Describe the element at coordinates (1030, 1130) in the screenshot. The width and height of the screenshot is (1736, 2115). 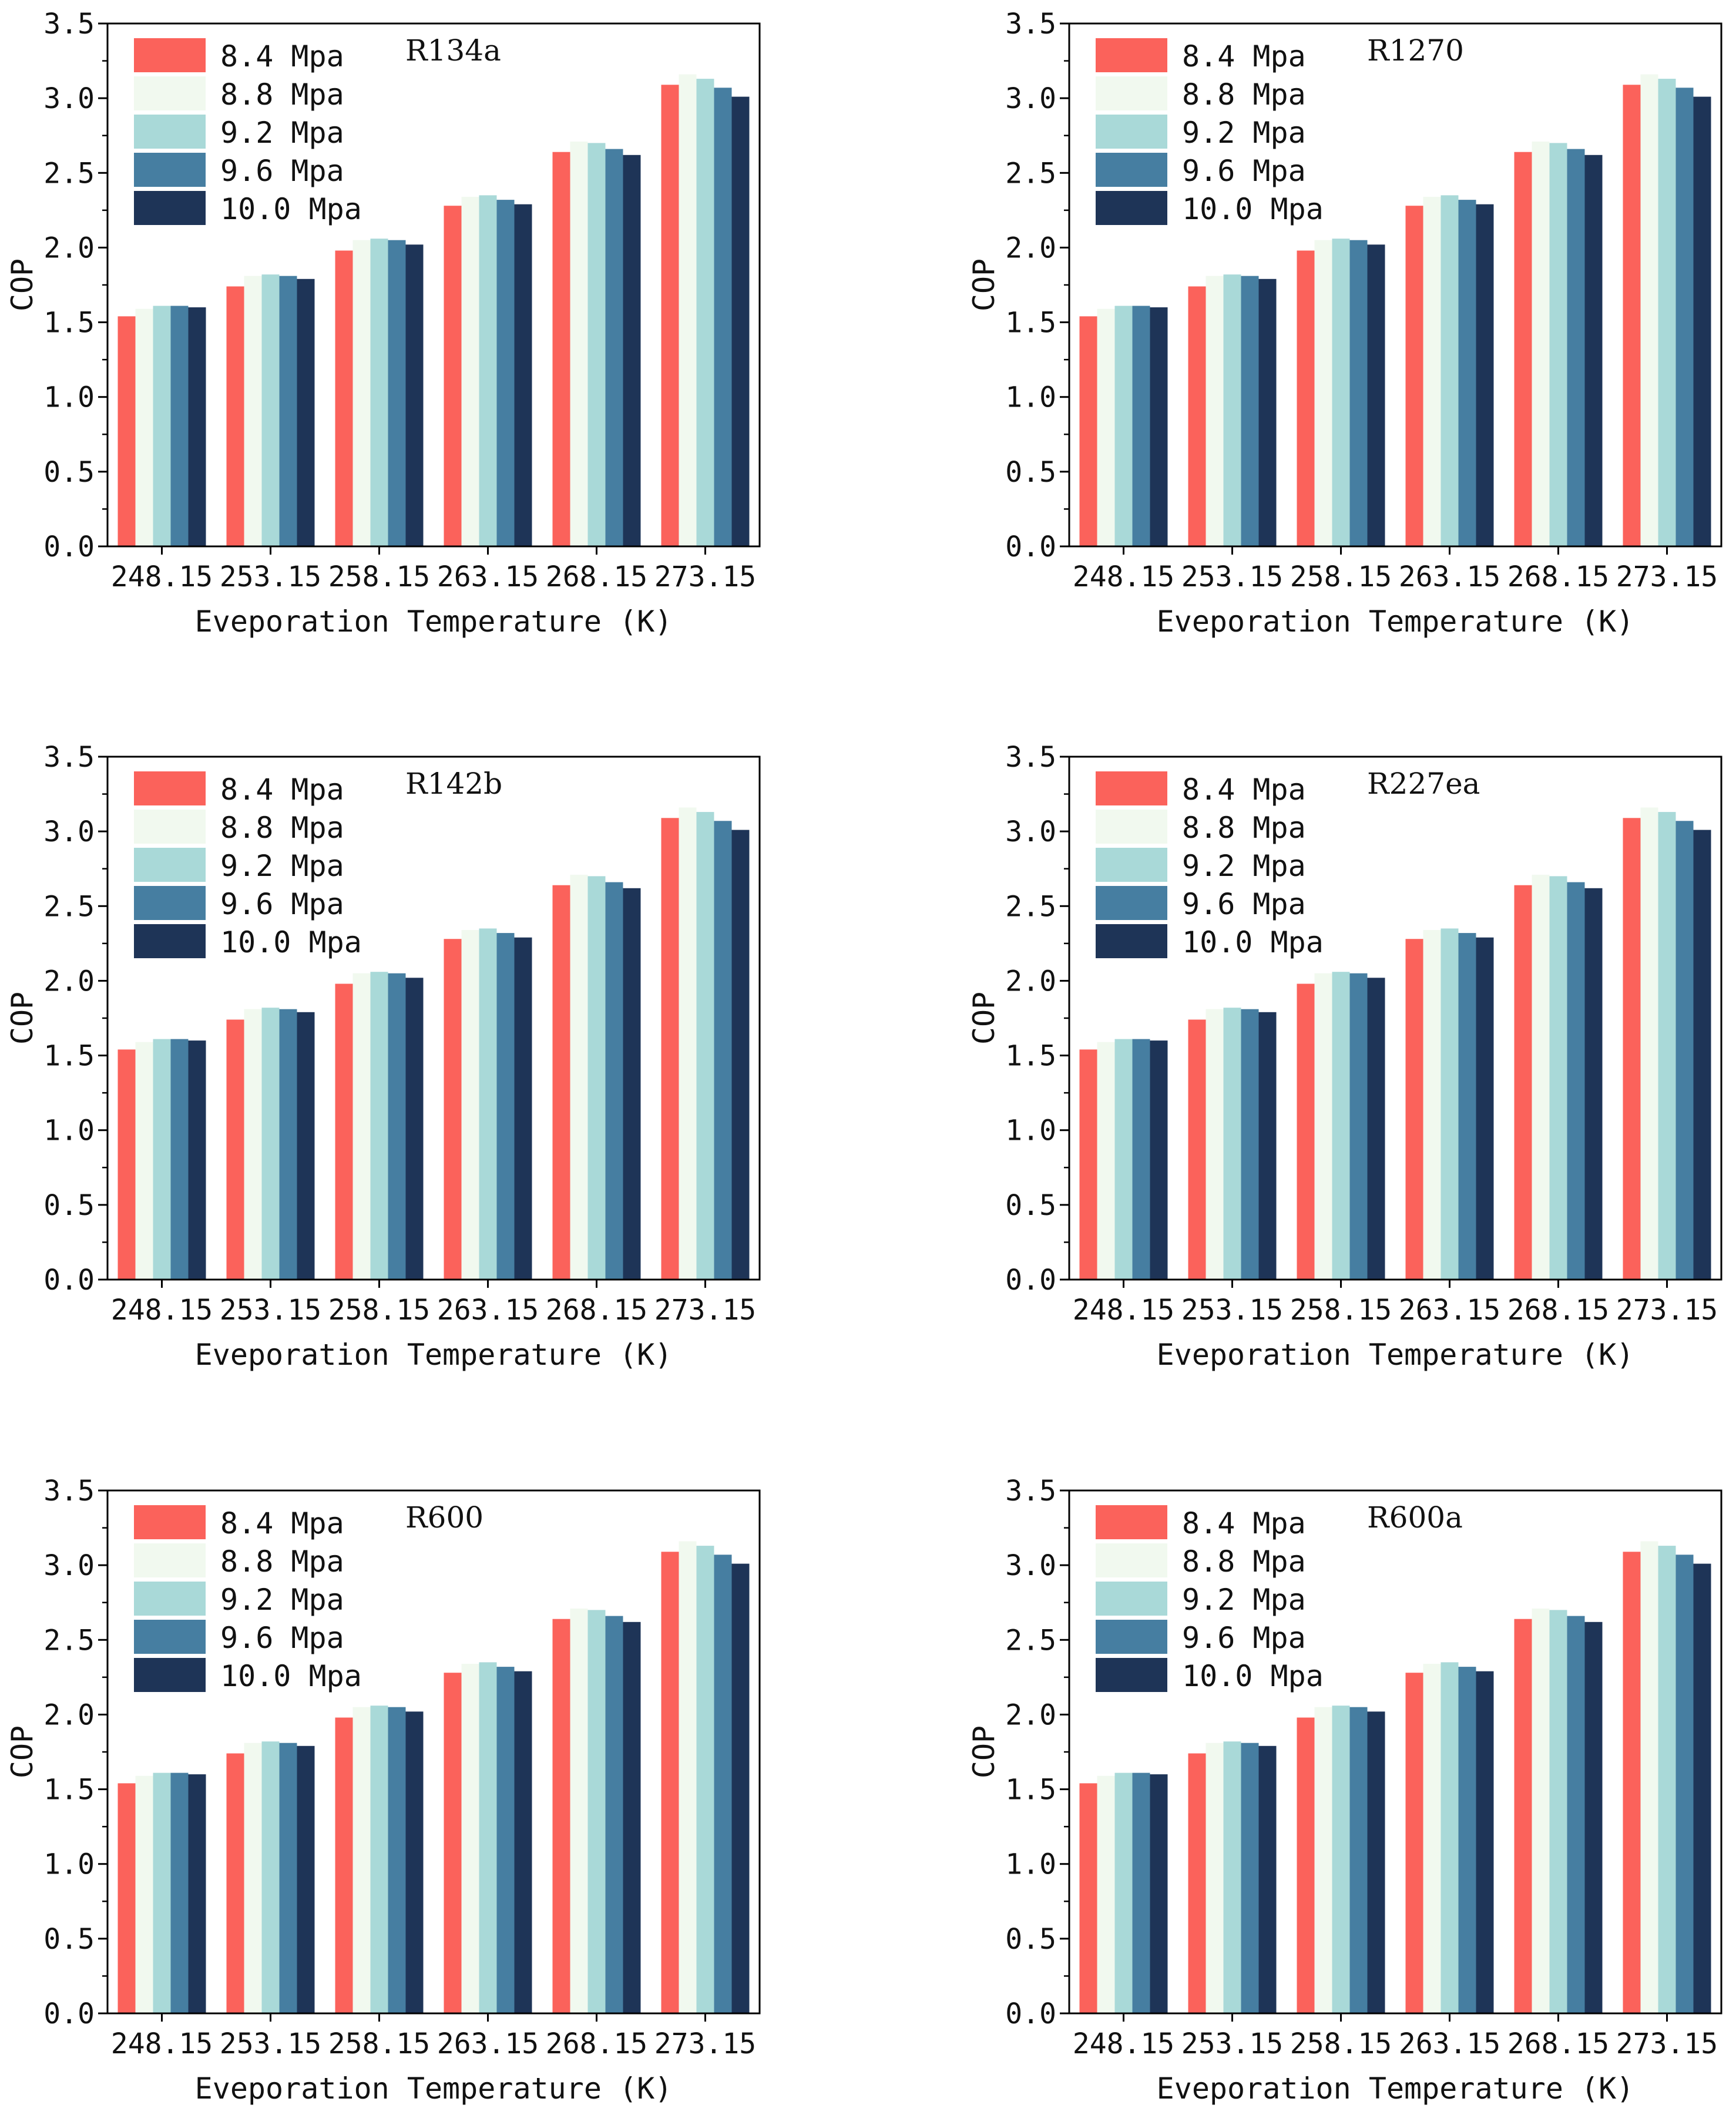
I see `y-tick-label: 1.0` at that location.